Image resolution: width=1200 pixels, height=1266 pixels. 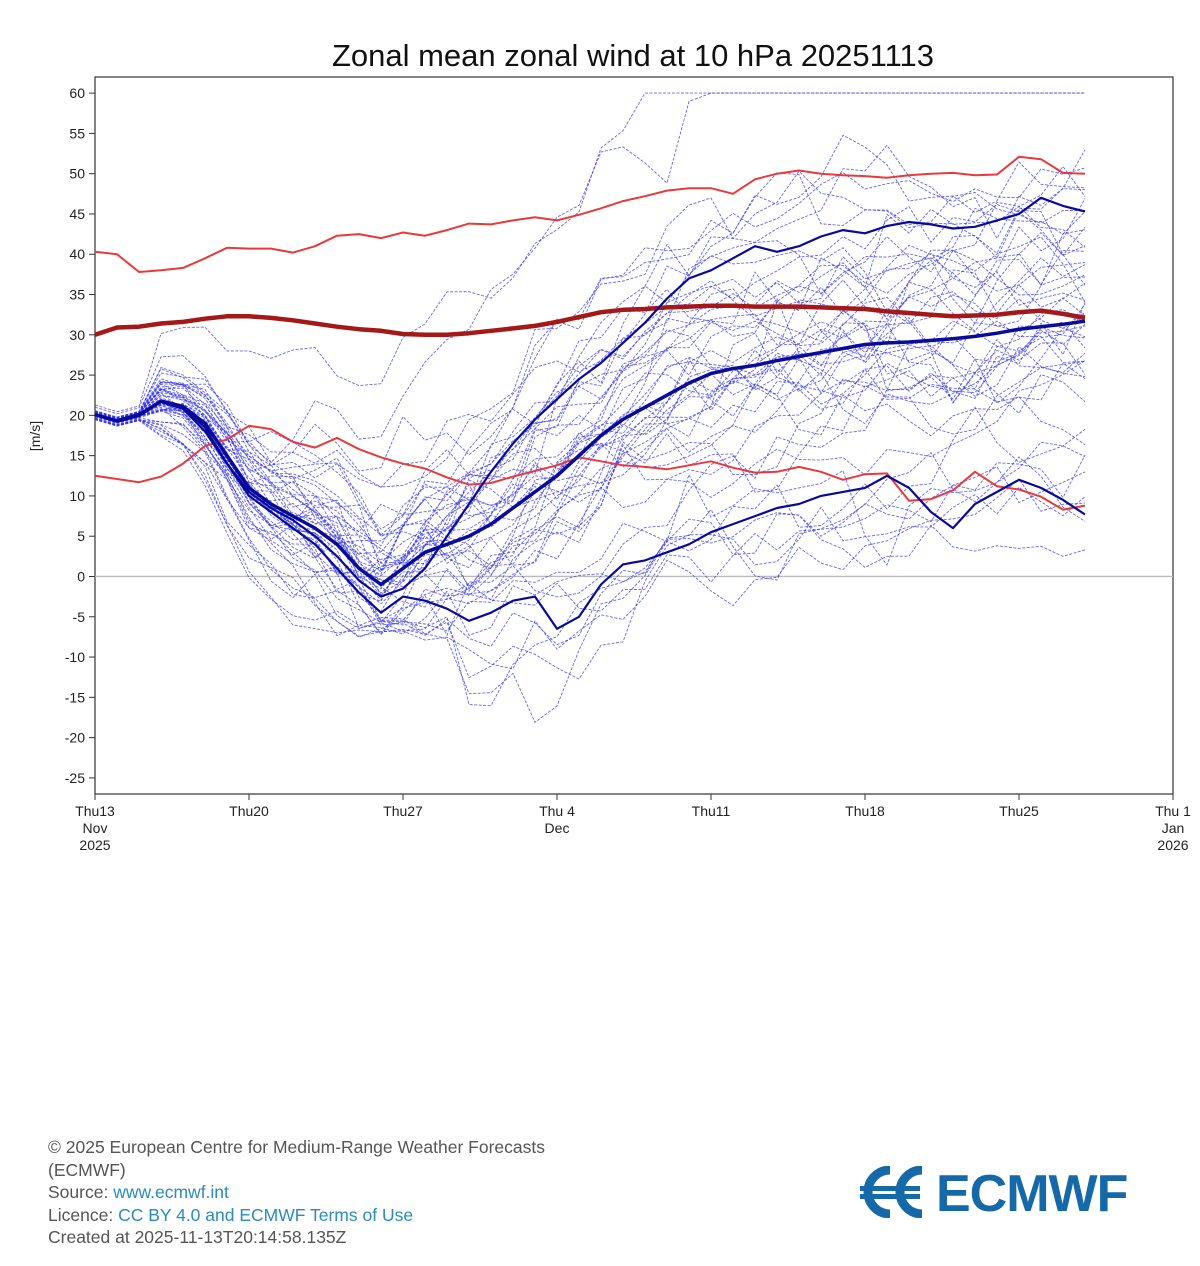 I want to click on x-tick-label: Thu20, so click(x=249, y=811).